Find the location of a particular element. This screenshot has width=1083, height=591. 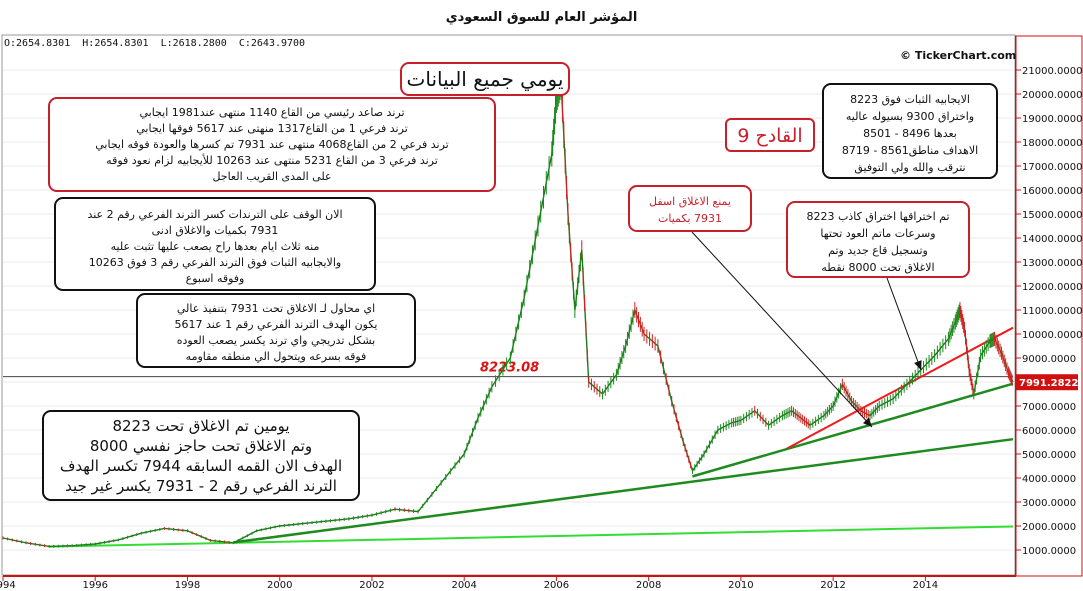

arrows is located at coordinates (806, 329).